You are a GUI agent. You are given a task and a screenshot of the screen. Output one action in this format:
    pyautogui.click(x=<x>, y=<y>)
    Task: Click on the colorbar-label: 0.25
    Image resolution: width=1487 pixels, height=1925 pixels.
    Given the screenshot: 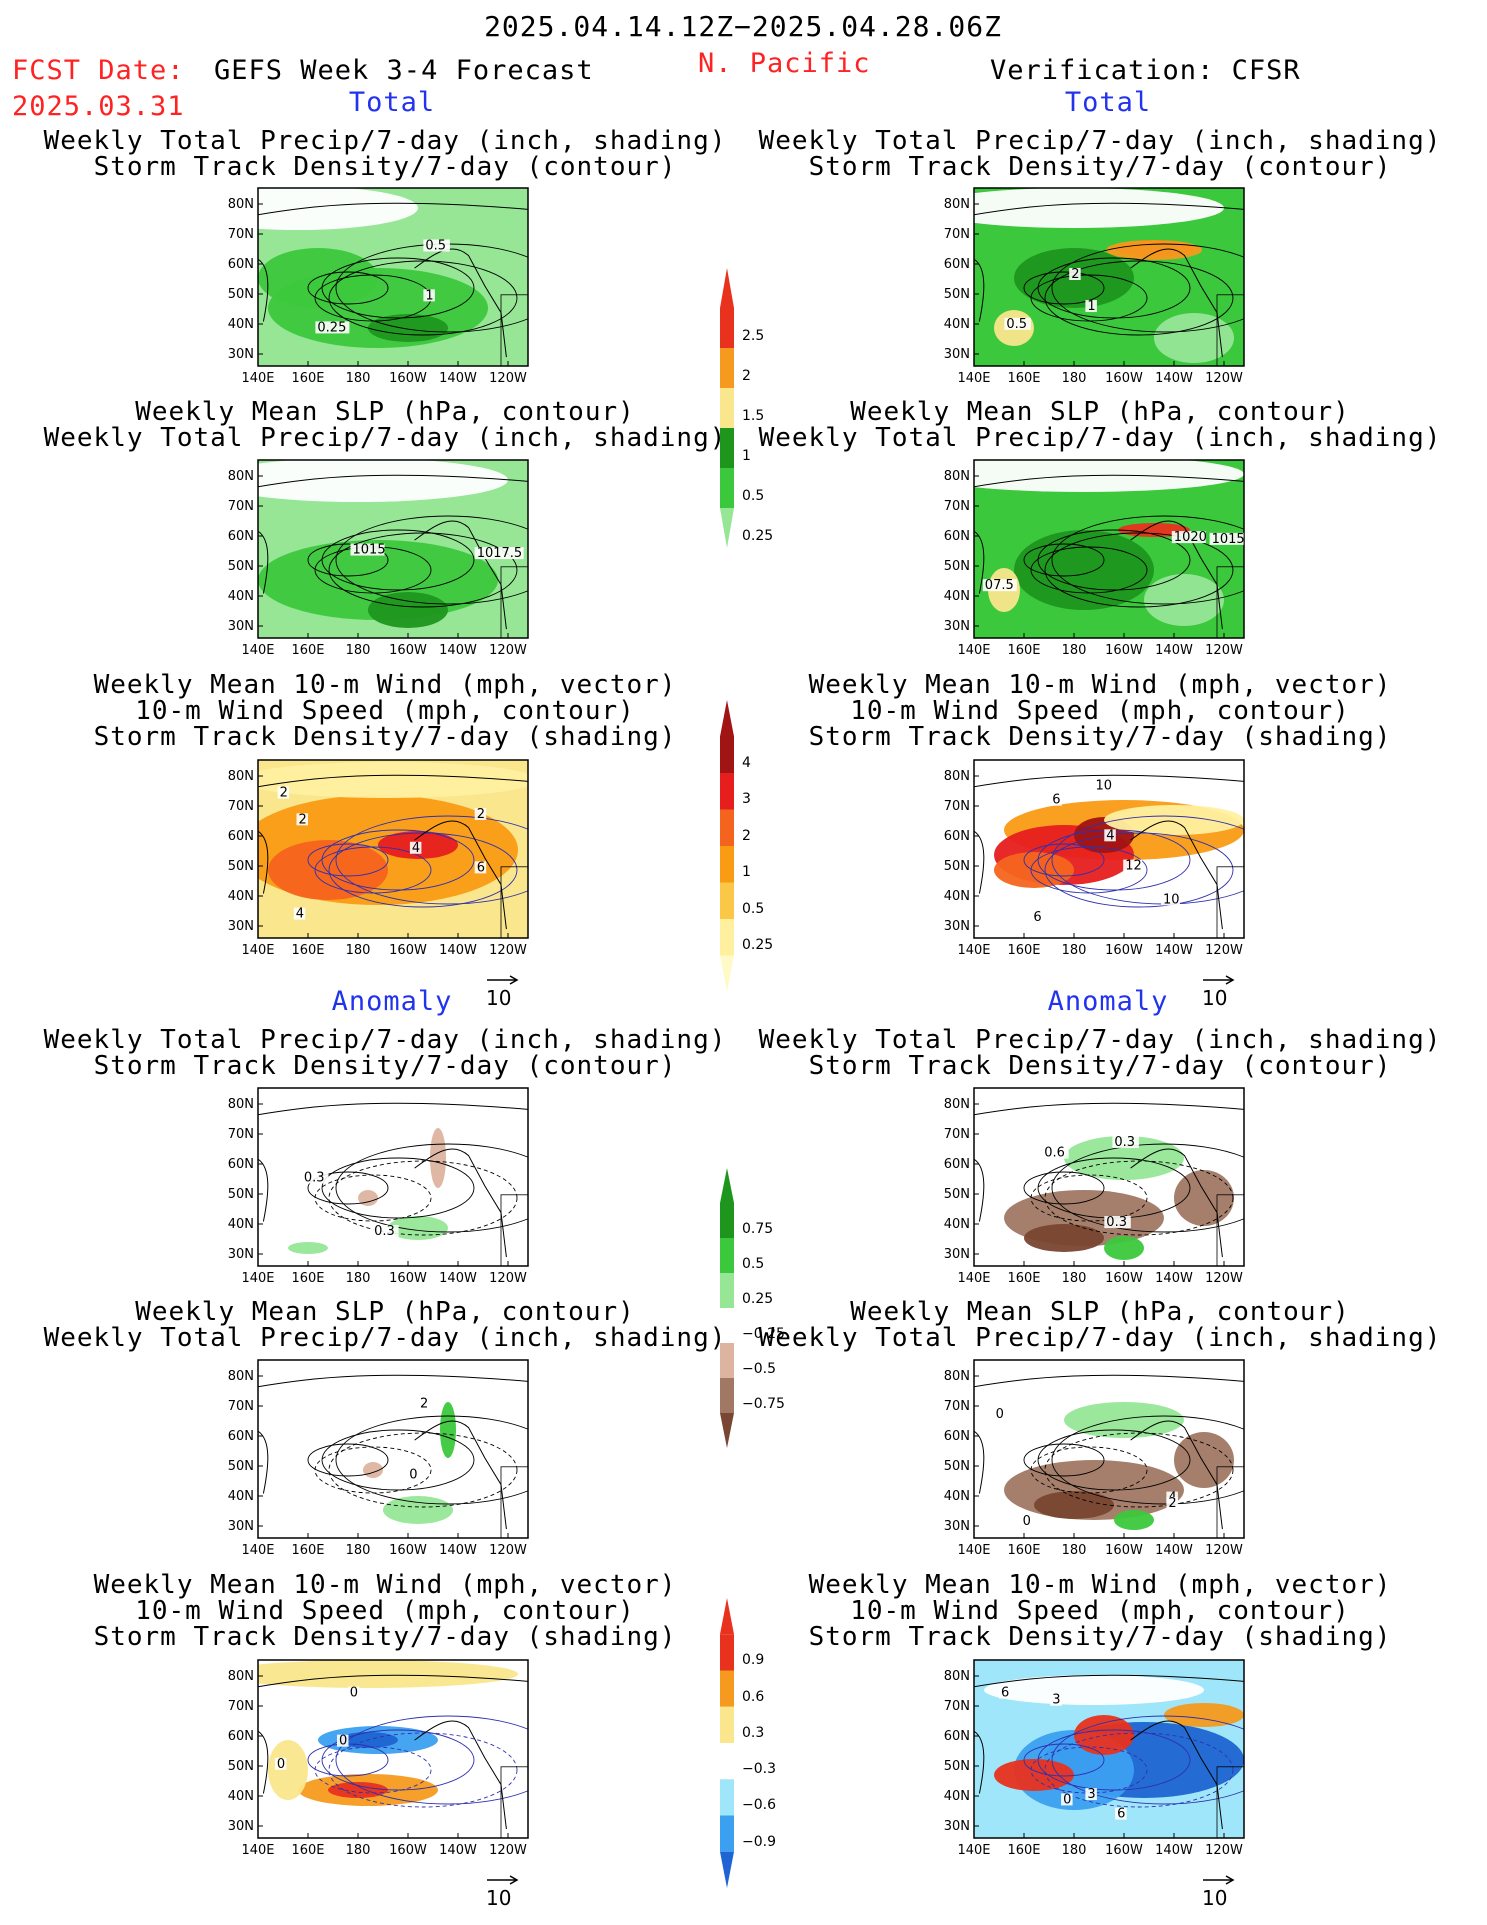 What is the action you would take?
    pyautogui.click(x=758, y=536)
    